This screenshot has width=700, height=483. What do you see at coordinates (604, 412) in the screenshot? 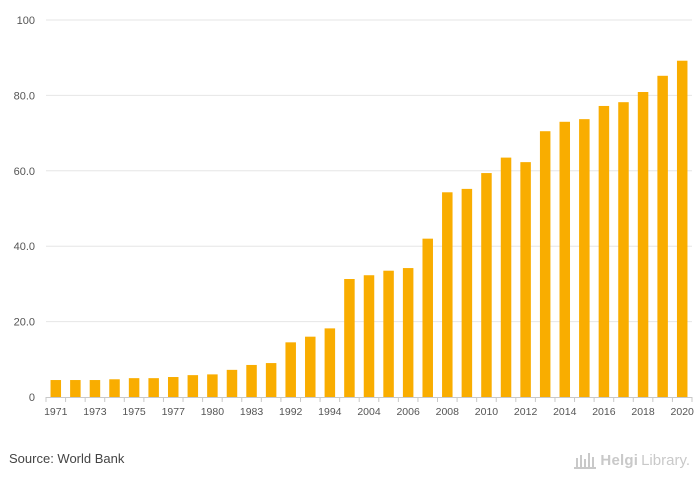
I see `x-tick-label: 2016` at bounding box center [604, 412].